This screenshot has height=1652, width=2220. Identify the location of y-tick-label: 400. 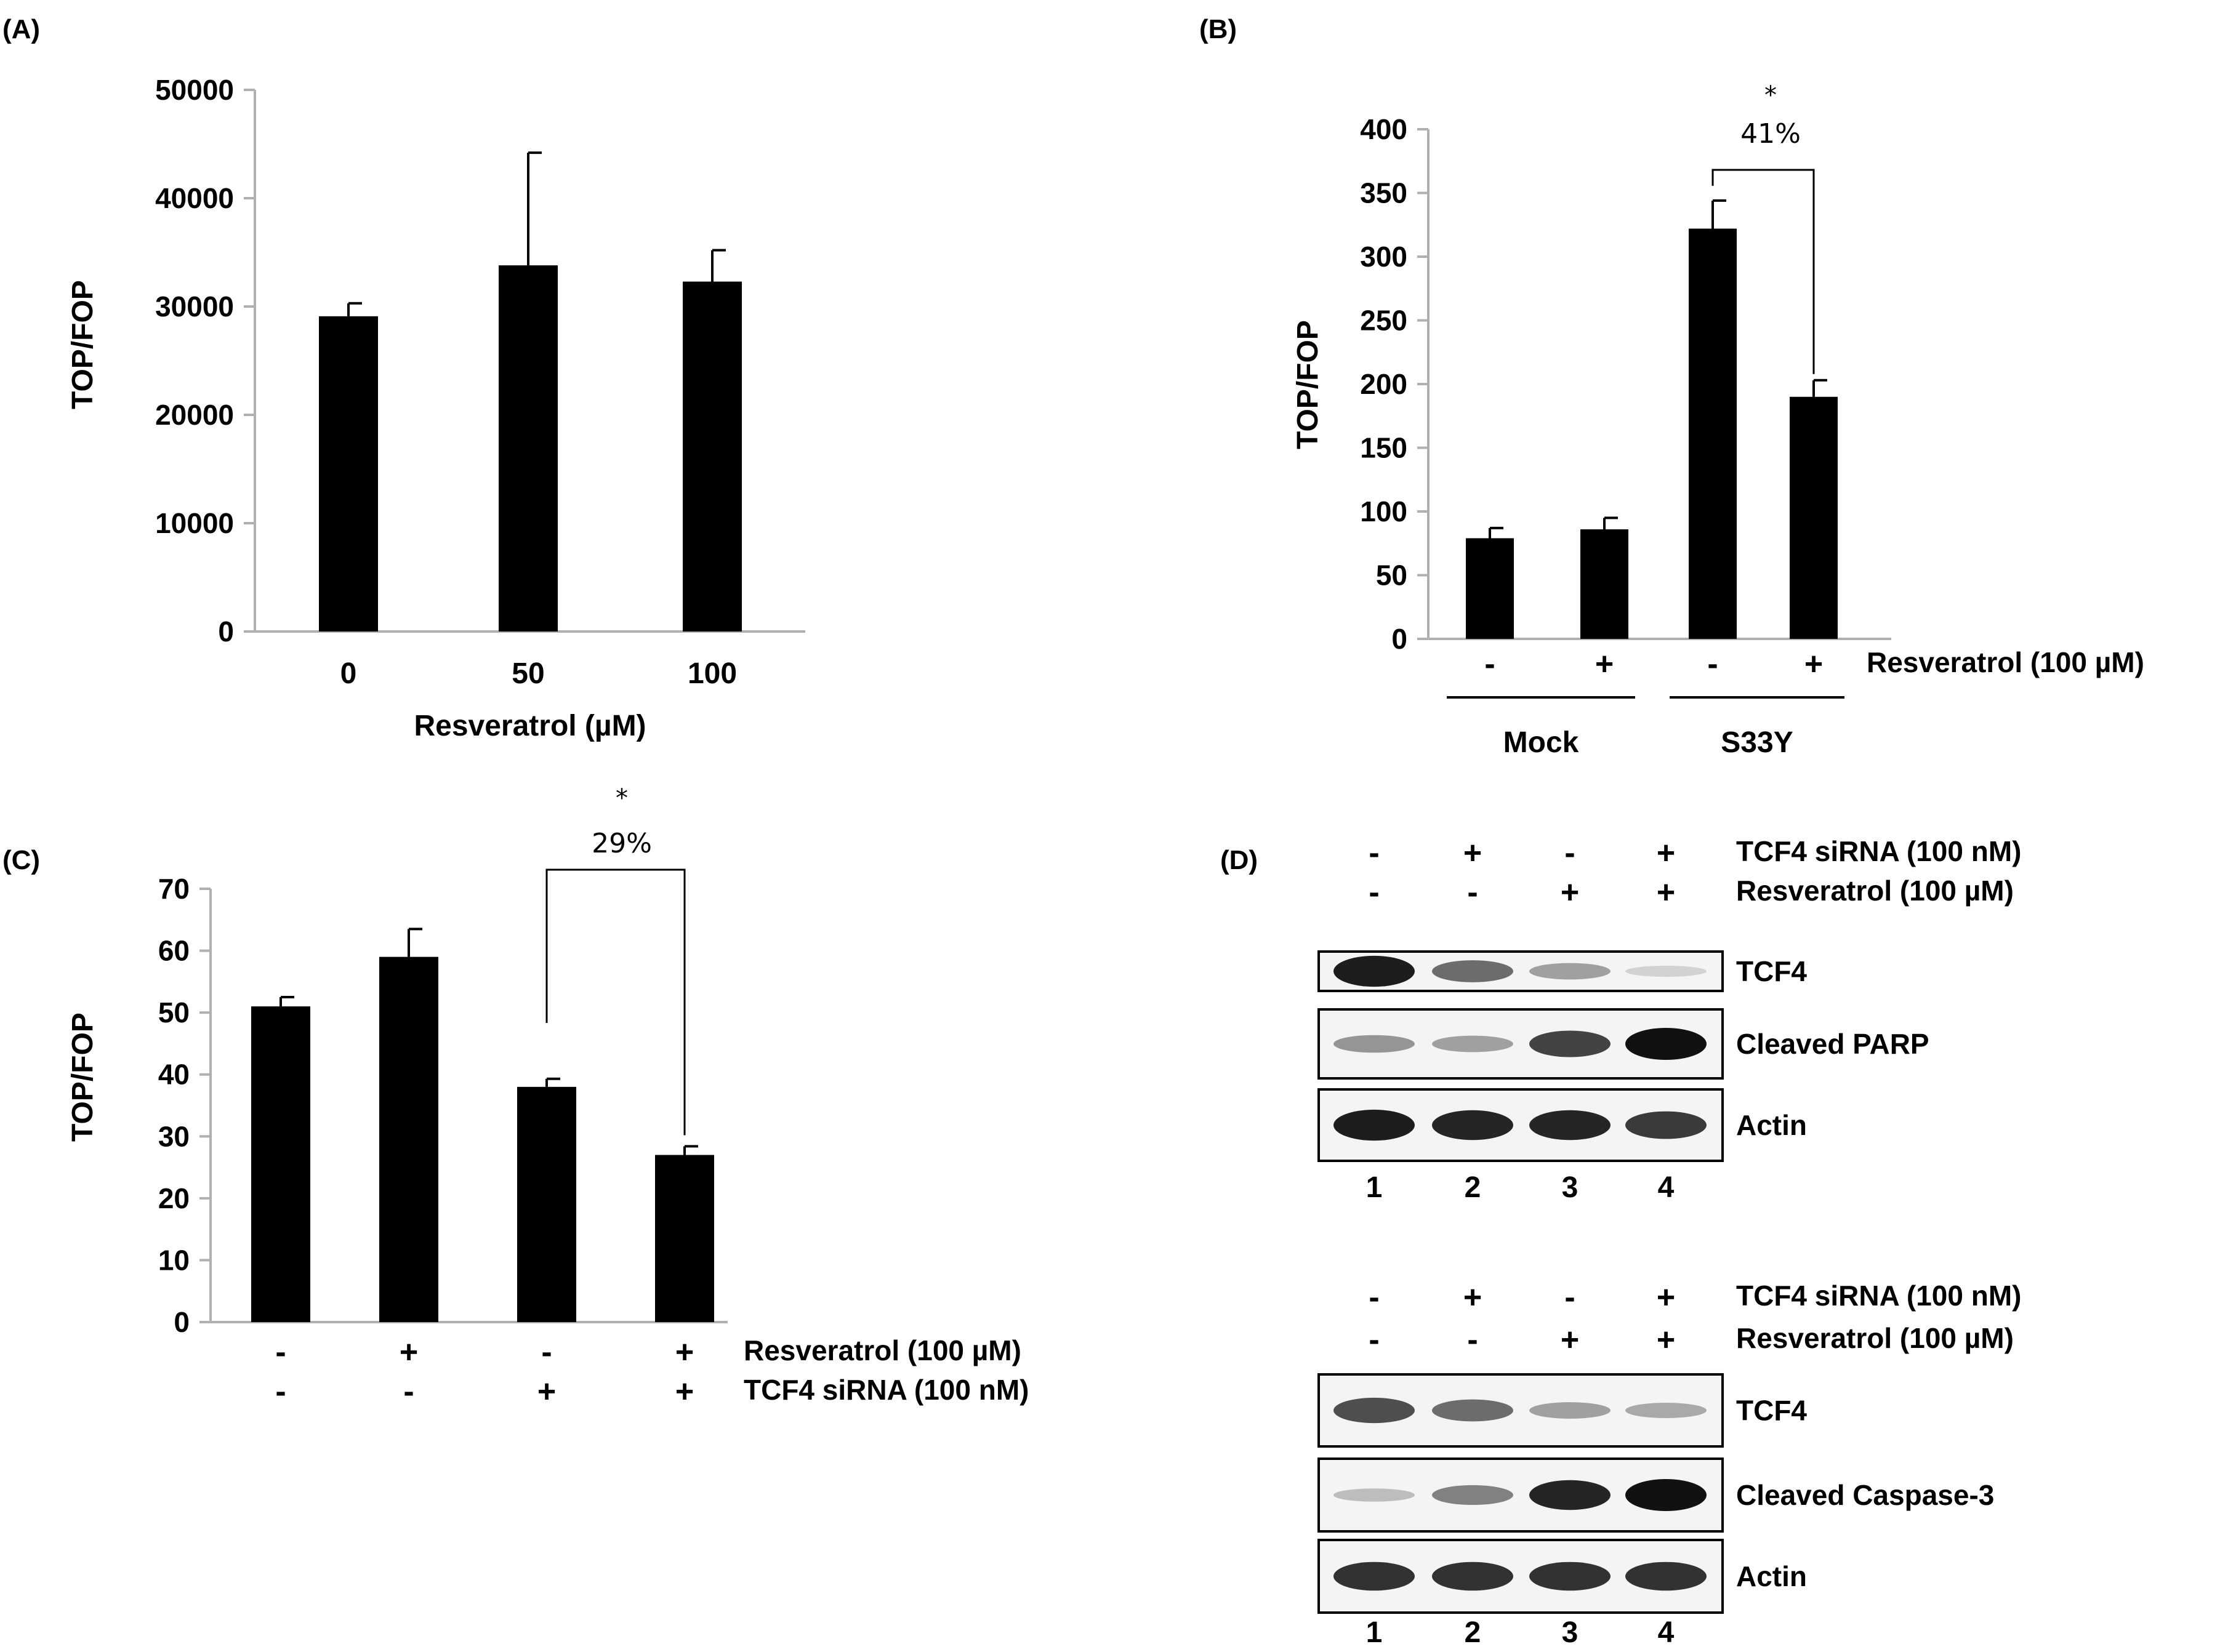
(1383, 129).